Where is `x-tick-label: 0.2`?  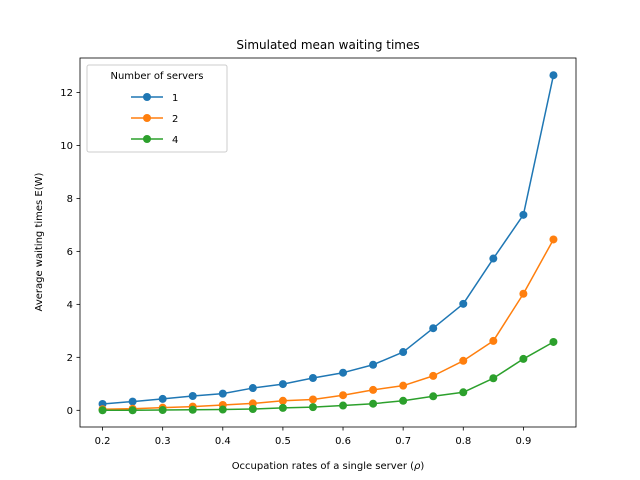 x-tick-label: 0.2 is located at coordinates (103, 441).